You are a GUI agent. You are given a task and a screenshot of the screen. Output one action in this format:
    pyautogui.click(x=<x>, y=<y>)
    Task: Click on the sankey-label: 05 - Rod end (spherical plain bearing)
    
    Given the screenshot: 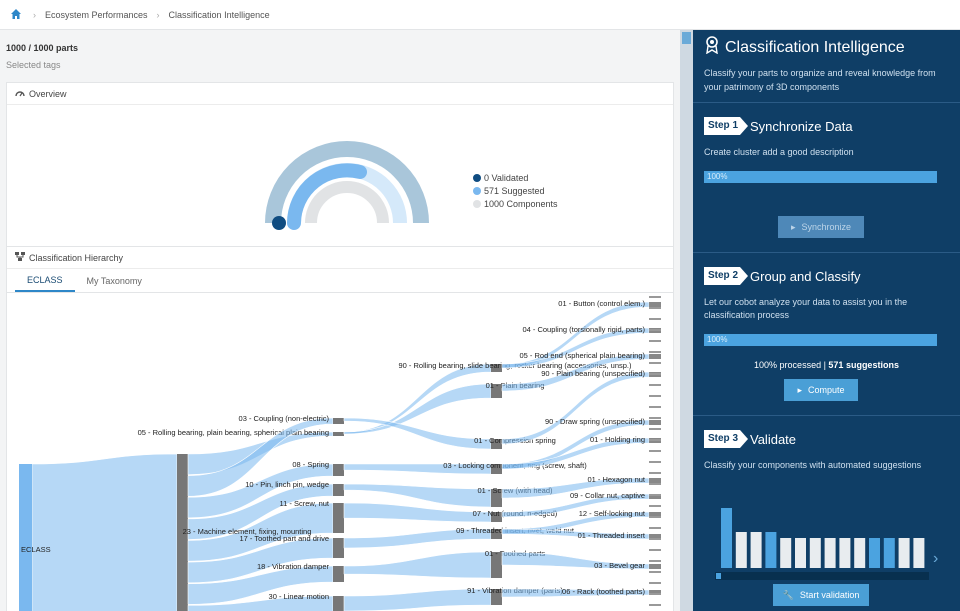 What is the action you would take?
    pyautogui.click(x=583, y=355)
    